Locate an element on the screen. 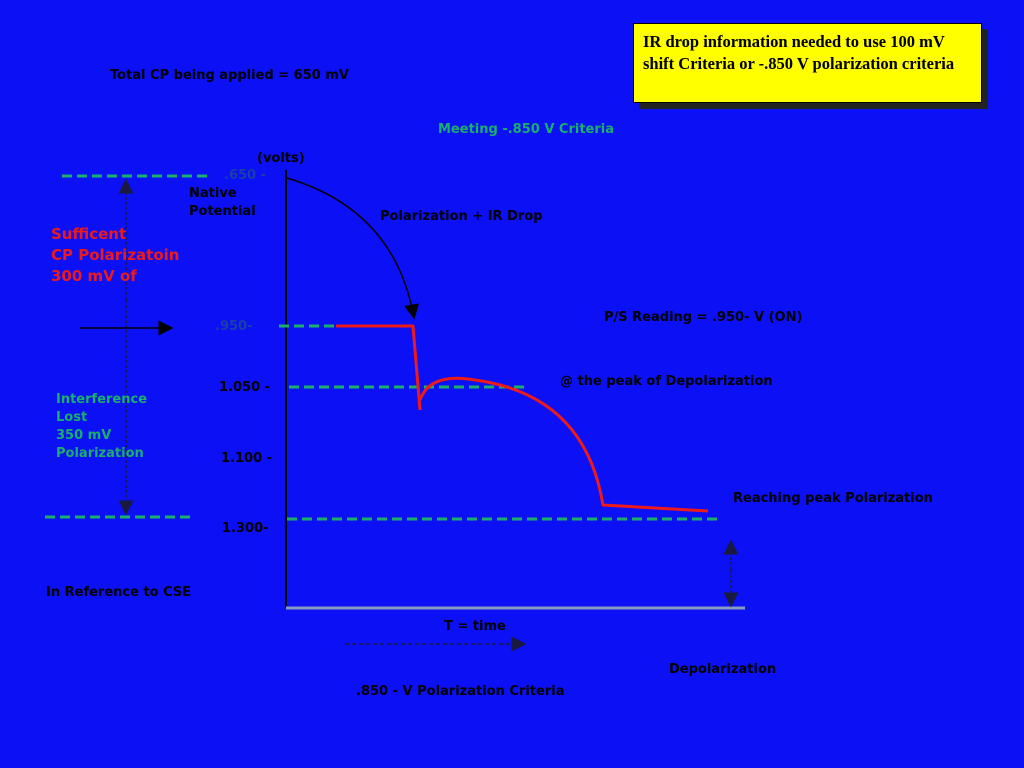 The height and width of the screenshot is (768, 1024). volts-label: (volts) is located at coordinates (281, 158).